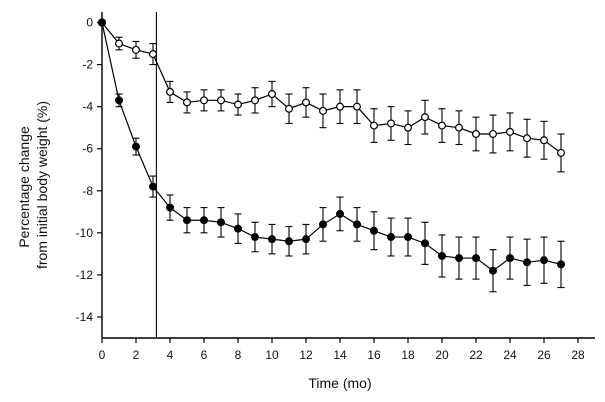 This screenshot has width=605, height=402. Describe the element at coordinates (204, 355) in the screenshot. I see `x-tick-label: 6` at that location.